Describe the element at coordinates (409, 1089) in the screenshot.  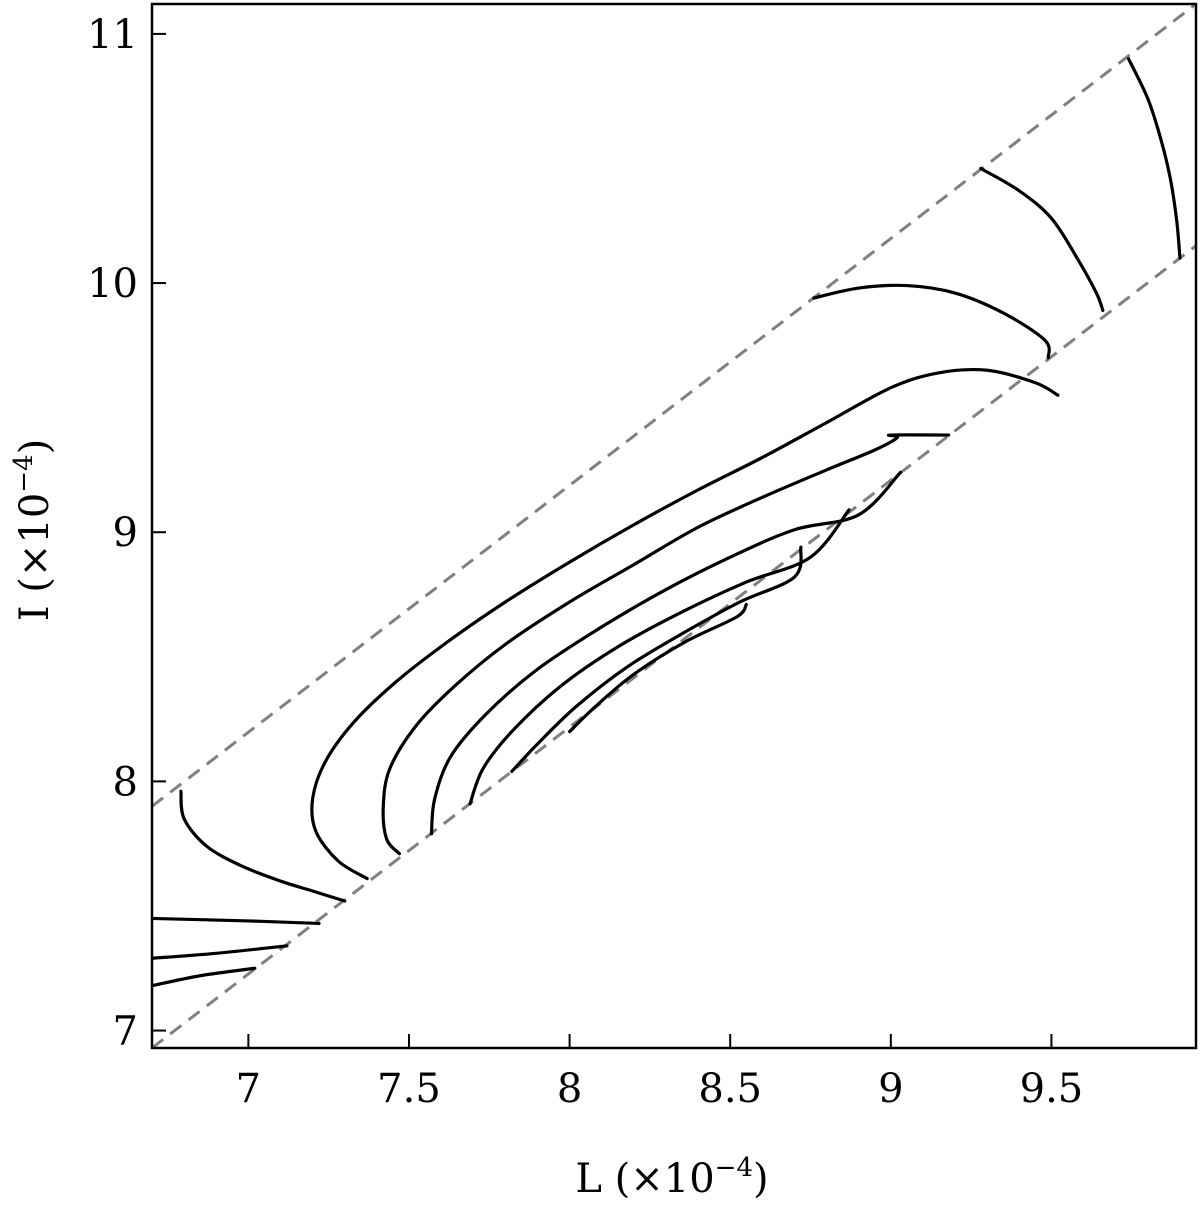
I see `x-tick-label: 7.5` at that location.